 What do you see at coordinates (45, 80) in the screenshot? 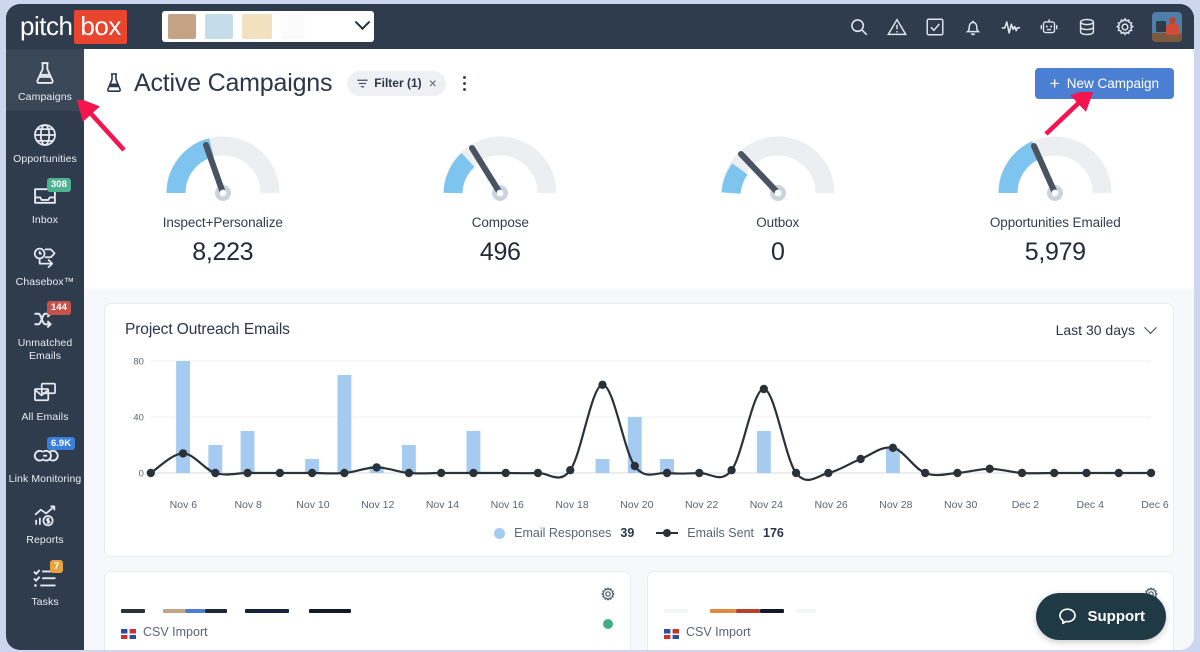
I see `sidebar-item-campaigns: Campaigns` at bounding box center [45, 80].